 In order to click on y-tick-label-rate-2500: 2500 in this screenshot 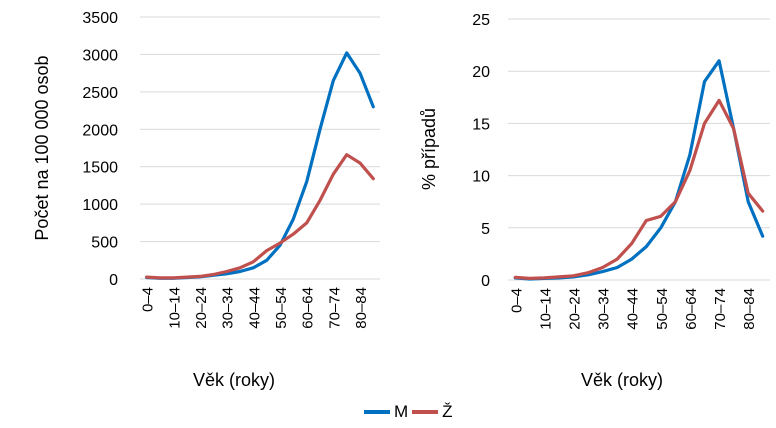, I will do `click(100, 93)`.